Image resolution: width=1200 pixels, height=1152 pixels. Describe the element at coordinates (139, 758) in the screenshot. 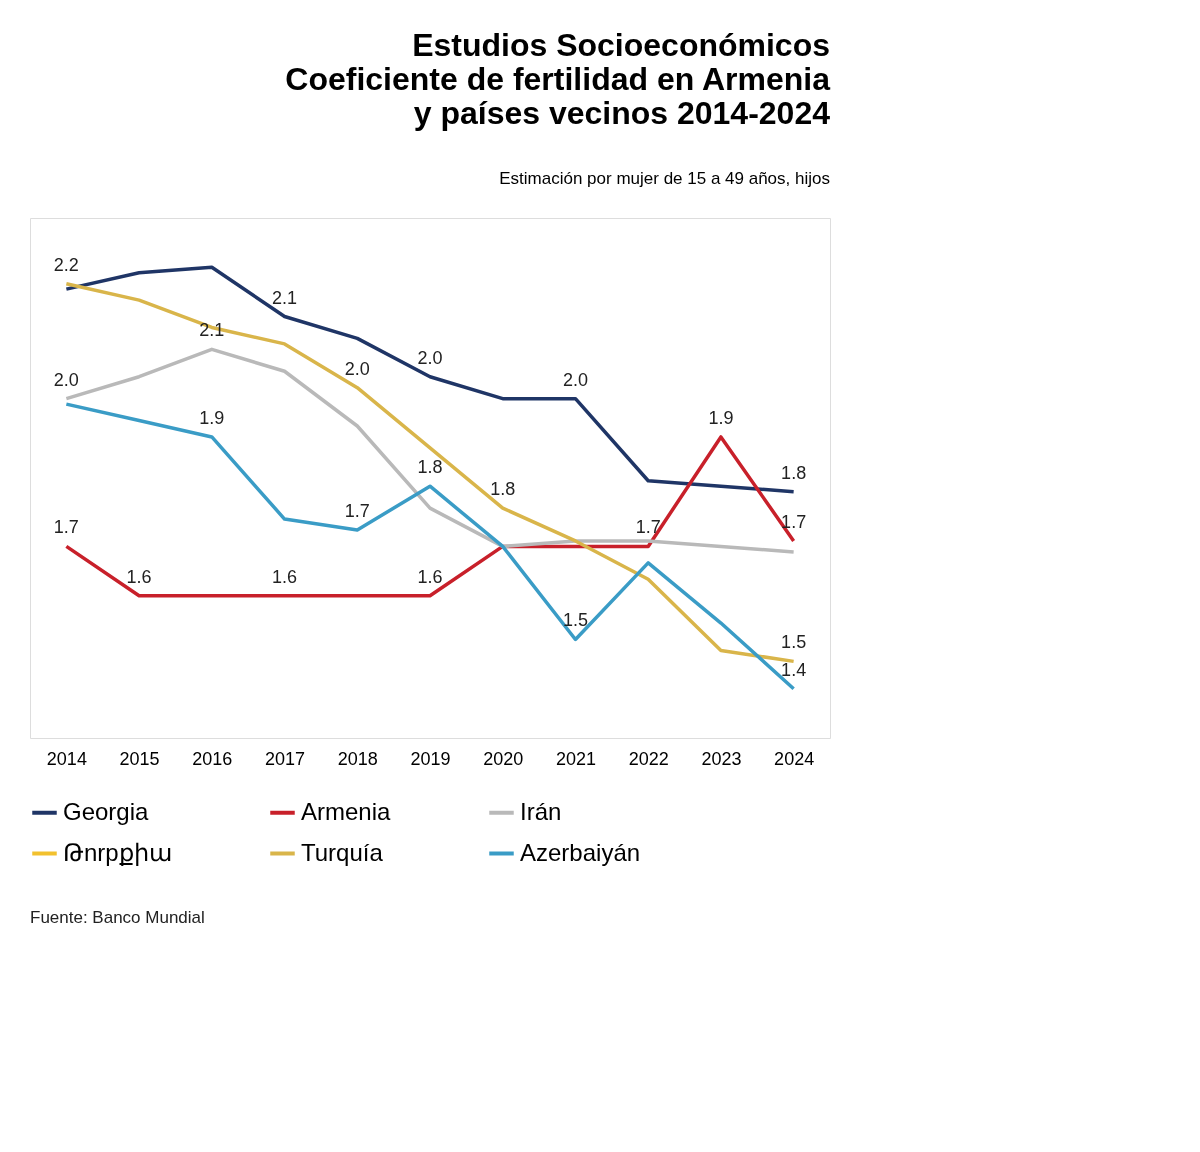

I see `x-tick-label: 2015` at that location.